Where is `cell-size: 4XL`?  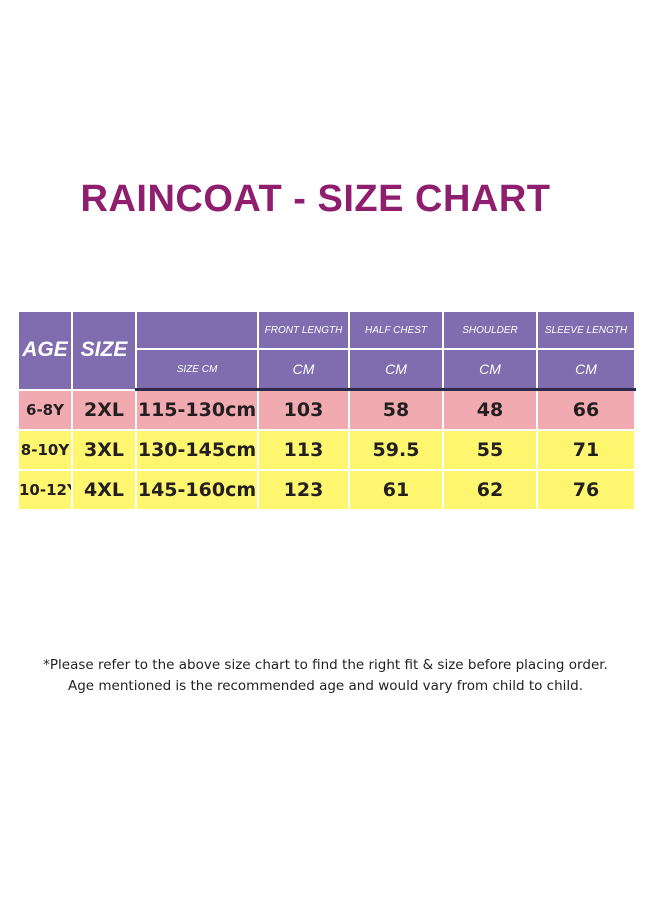 cell-size: 4XL is located at coordinates (104, 490).